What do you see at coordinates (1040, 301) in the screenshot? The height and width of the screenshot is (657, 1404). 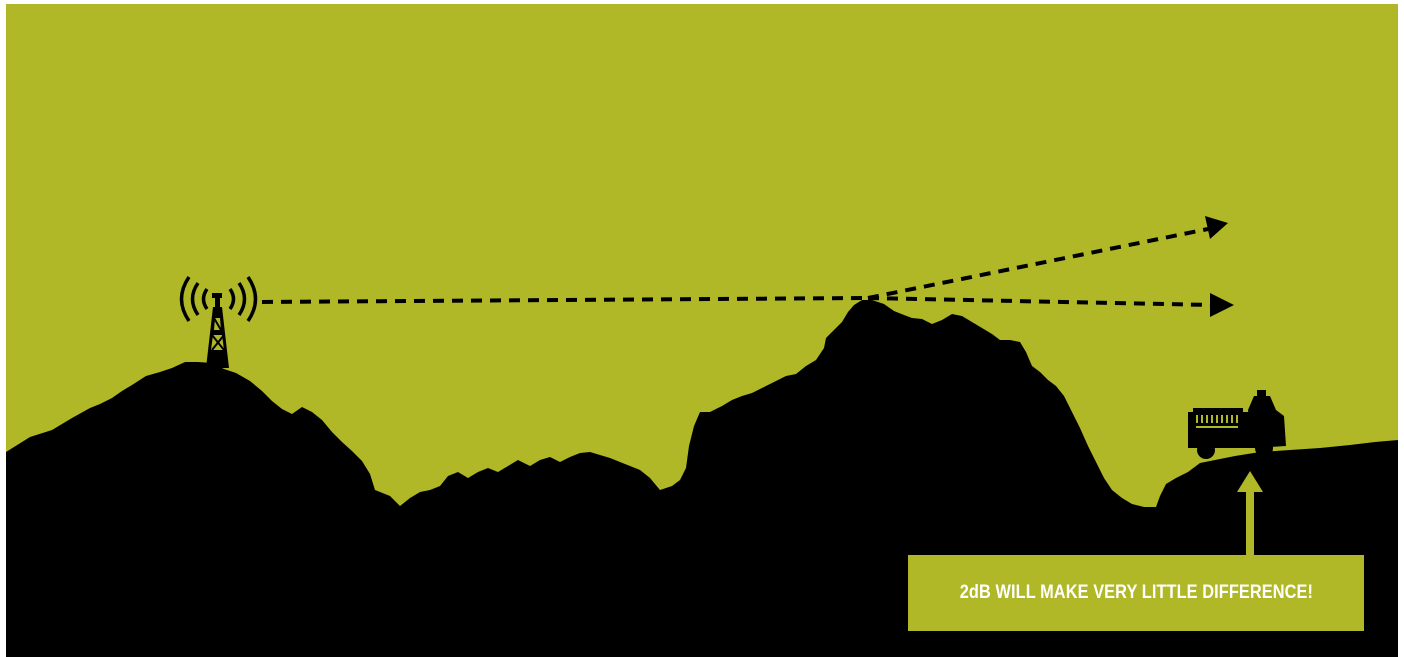 I see `signal-path-deflected-lower` at bounding box center [1040, 301].